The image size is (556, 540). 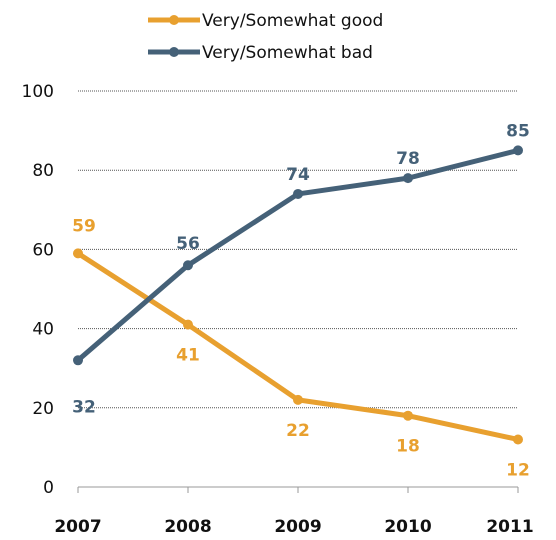 What do you see at coordinates (78, 253) in the screenshot?
I see `data-point-good-2007` at bounding box center [78, 253].